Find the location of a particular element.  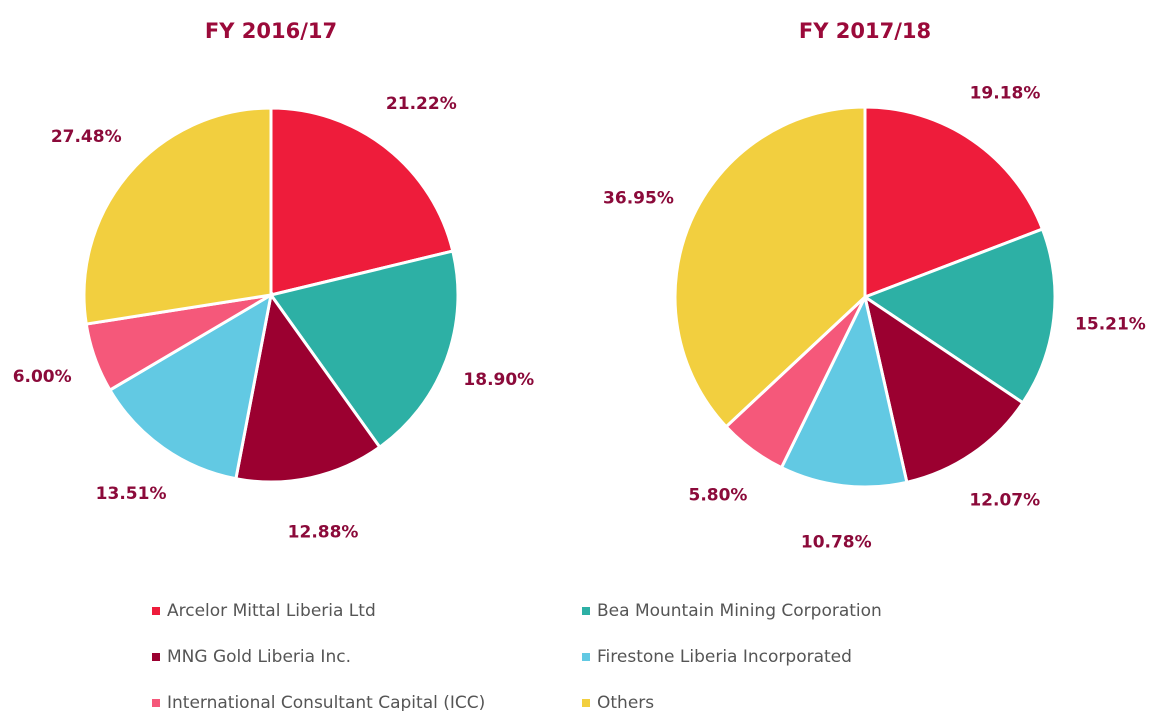

data-label: 10.78% is located at coordinates (836, 542).